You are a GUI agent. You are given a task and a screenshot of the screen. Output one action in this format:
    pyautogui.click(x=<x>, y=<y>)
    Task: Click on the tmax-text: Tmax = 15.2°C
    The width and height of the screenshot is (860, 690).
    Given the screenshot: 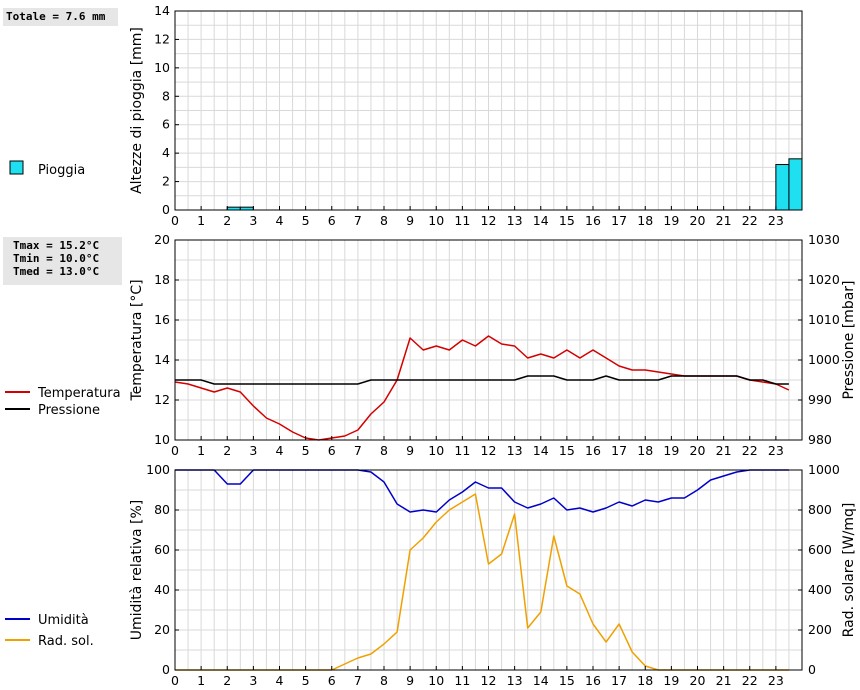 What is the action you would take?
    pyautogui.click(x=56, y=245)
    